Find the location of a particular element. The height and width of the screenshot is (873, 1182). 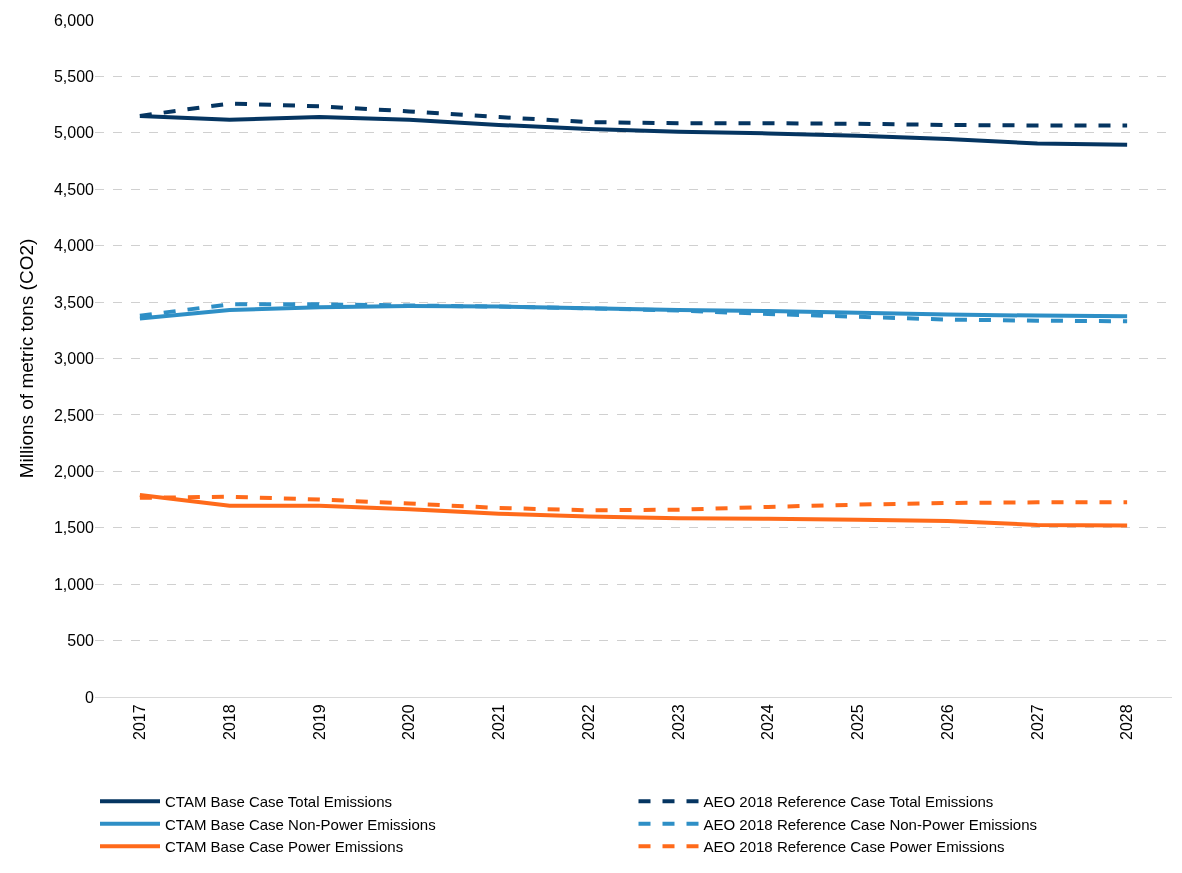

legend-label: CTAM Base Case Power Emissions is located at coordinates (284, 847).